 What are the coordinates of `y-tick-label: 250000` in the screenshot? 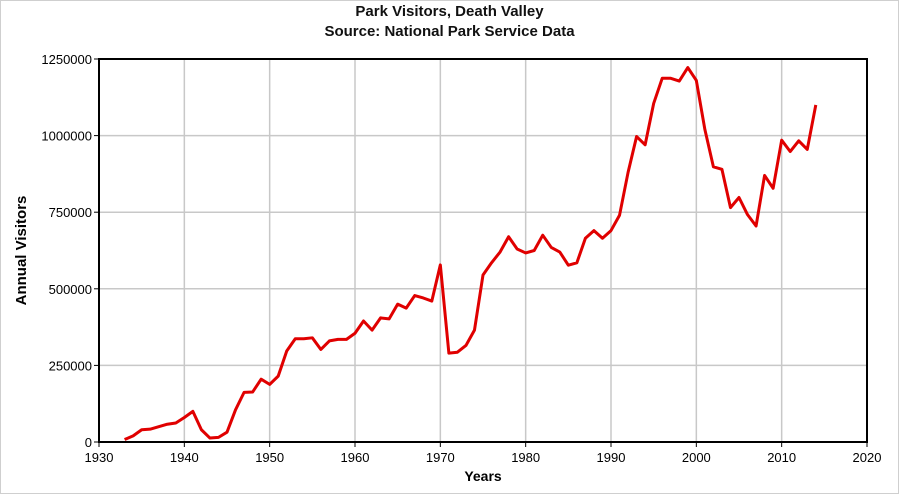 It's located at (70, 365).